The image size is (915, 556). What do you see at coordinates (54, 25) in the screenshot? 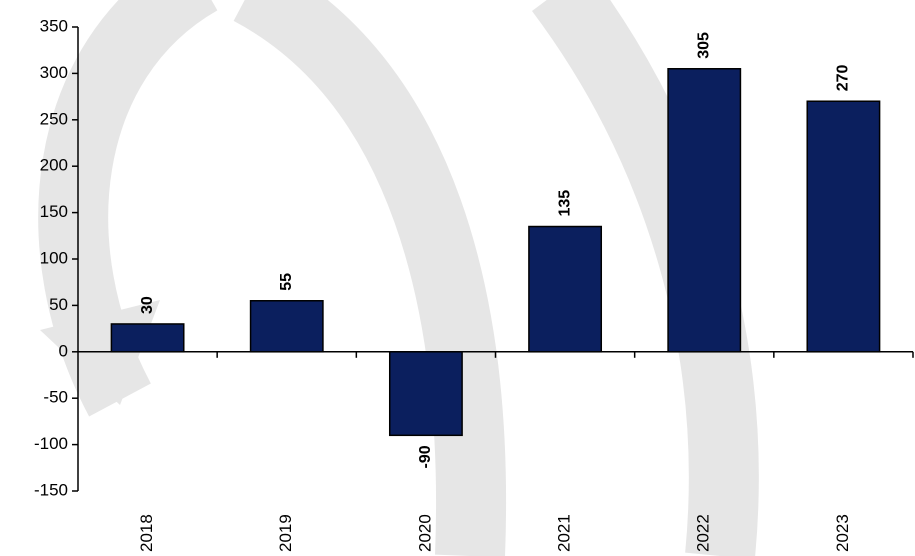
I see `y-tick-label: 350` at bounding box center [54, 25].